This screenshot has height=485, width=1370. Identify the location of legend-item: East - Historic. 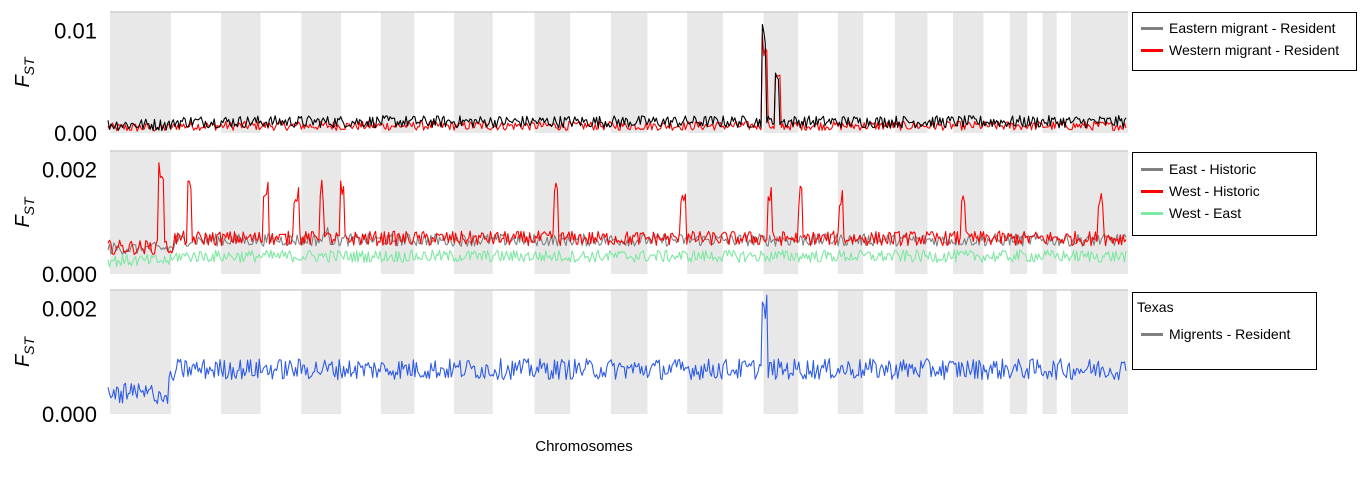
(1224, 169).